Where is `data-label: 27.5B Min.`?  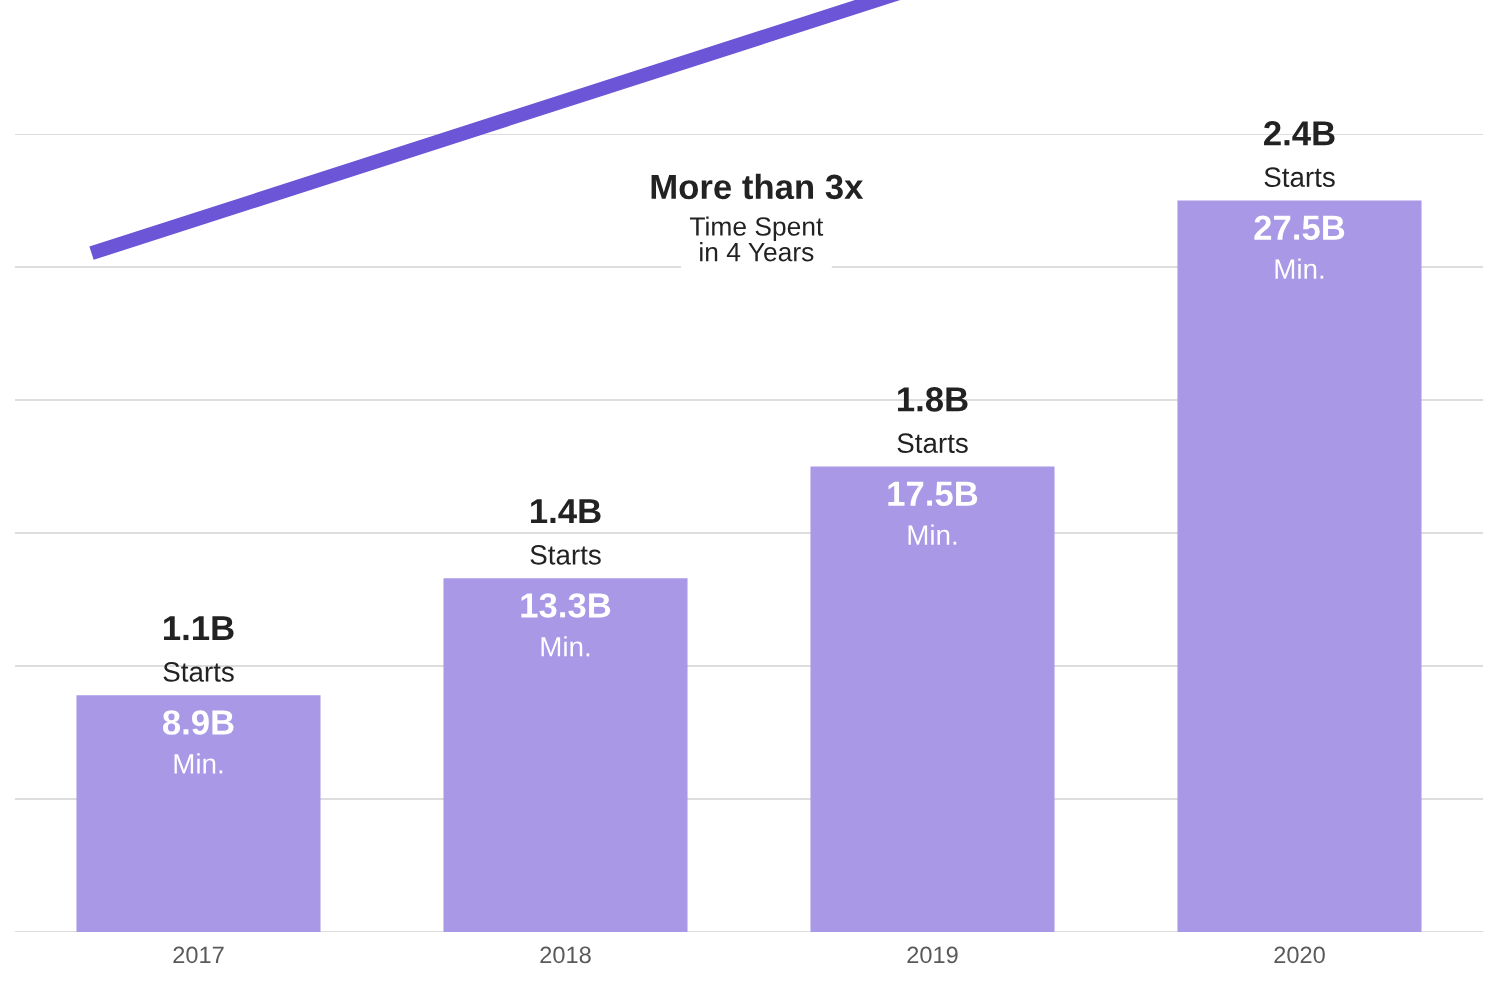 data-label: 27.5B Min. is located at coordinates (1299, 247).